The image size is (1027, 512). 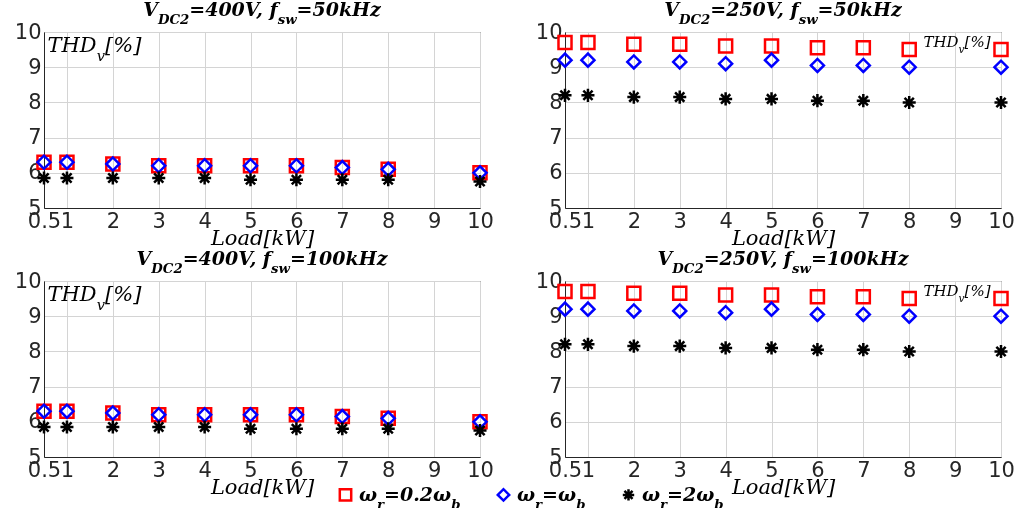 I want to click on legend-label: ω$_{r}$=0.2ω$_{b}$, so click(x=410, y=497).